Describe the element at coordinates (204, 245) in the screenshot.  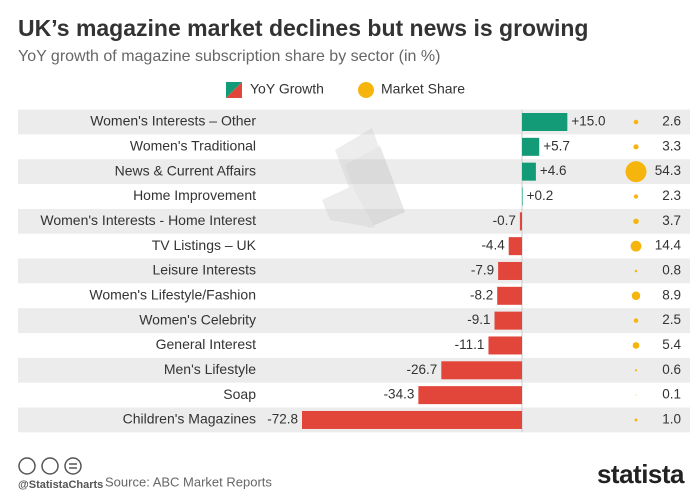
I see `category-label: TV Listings – UK` at that location.